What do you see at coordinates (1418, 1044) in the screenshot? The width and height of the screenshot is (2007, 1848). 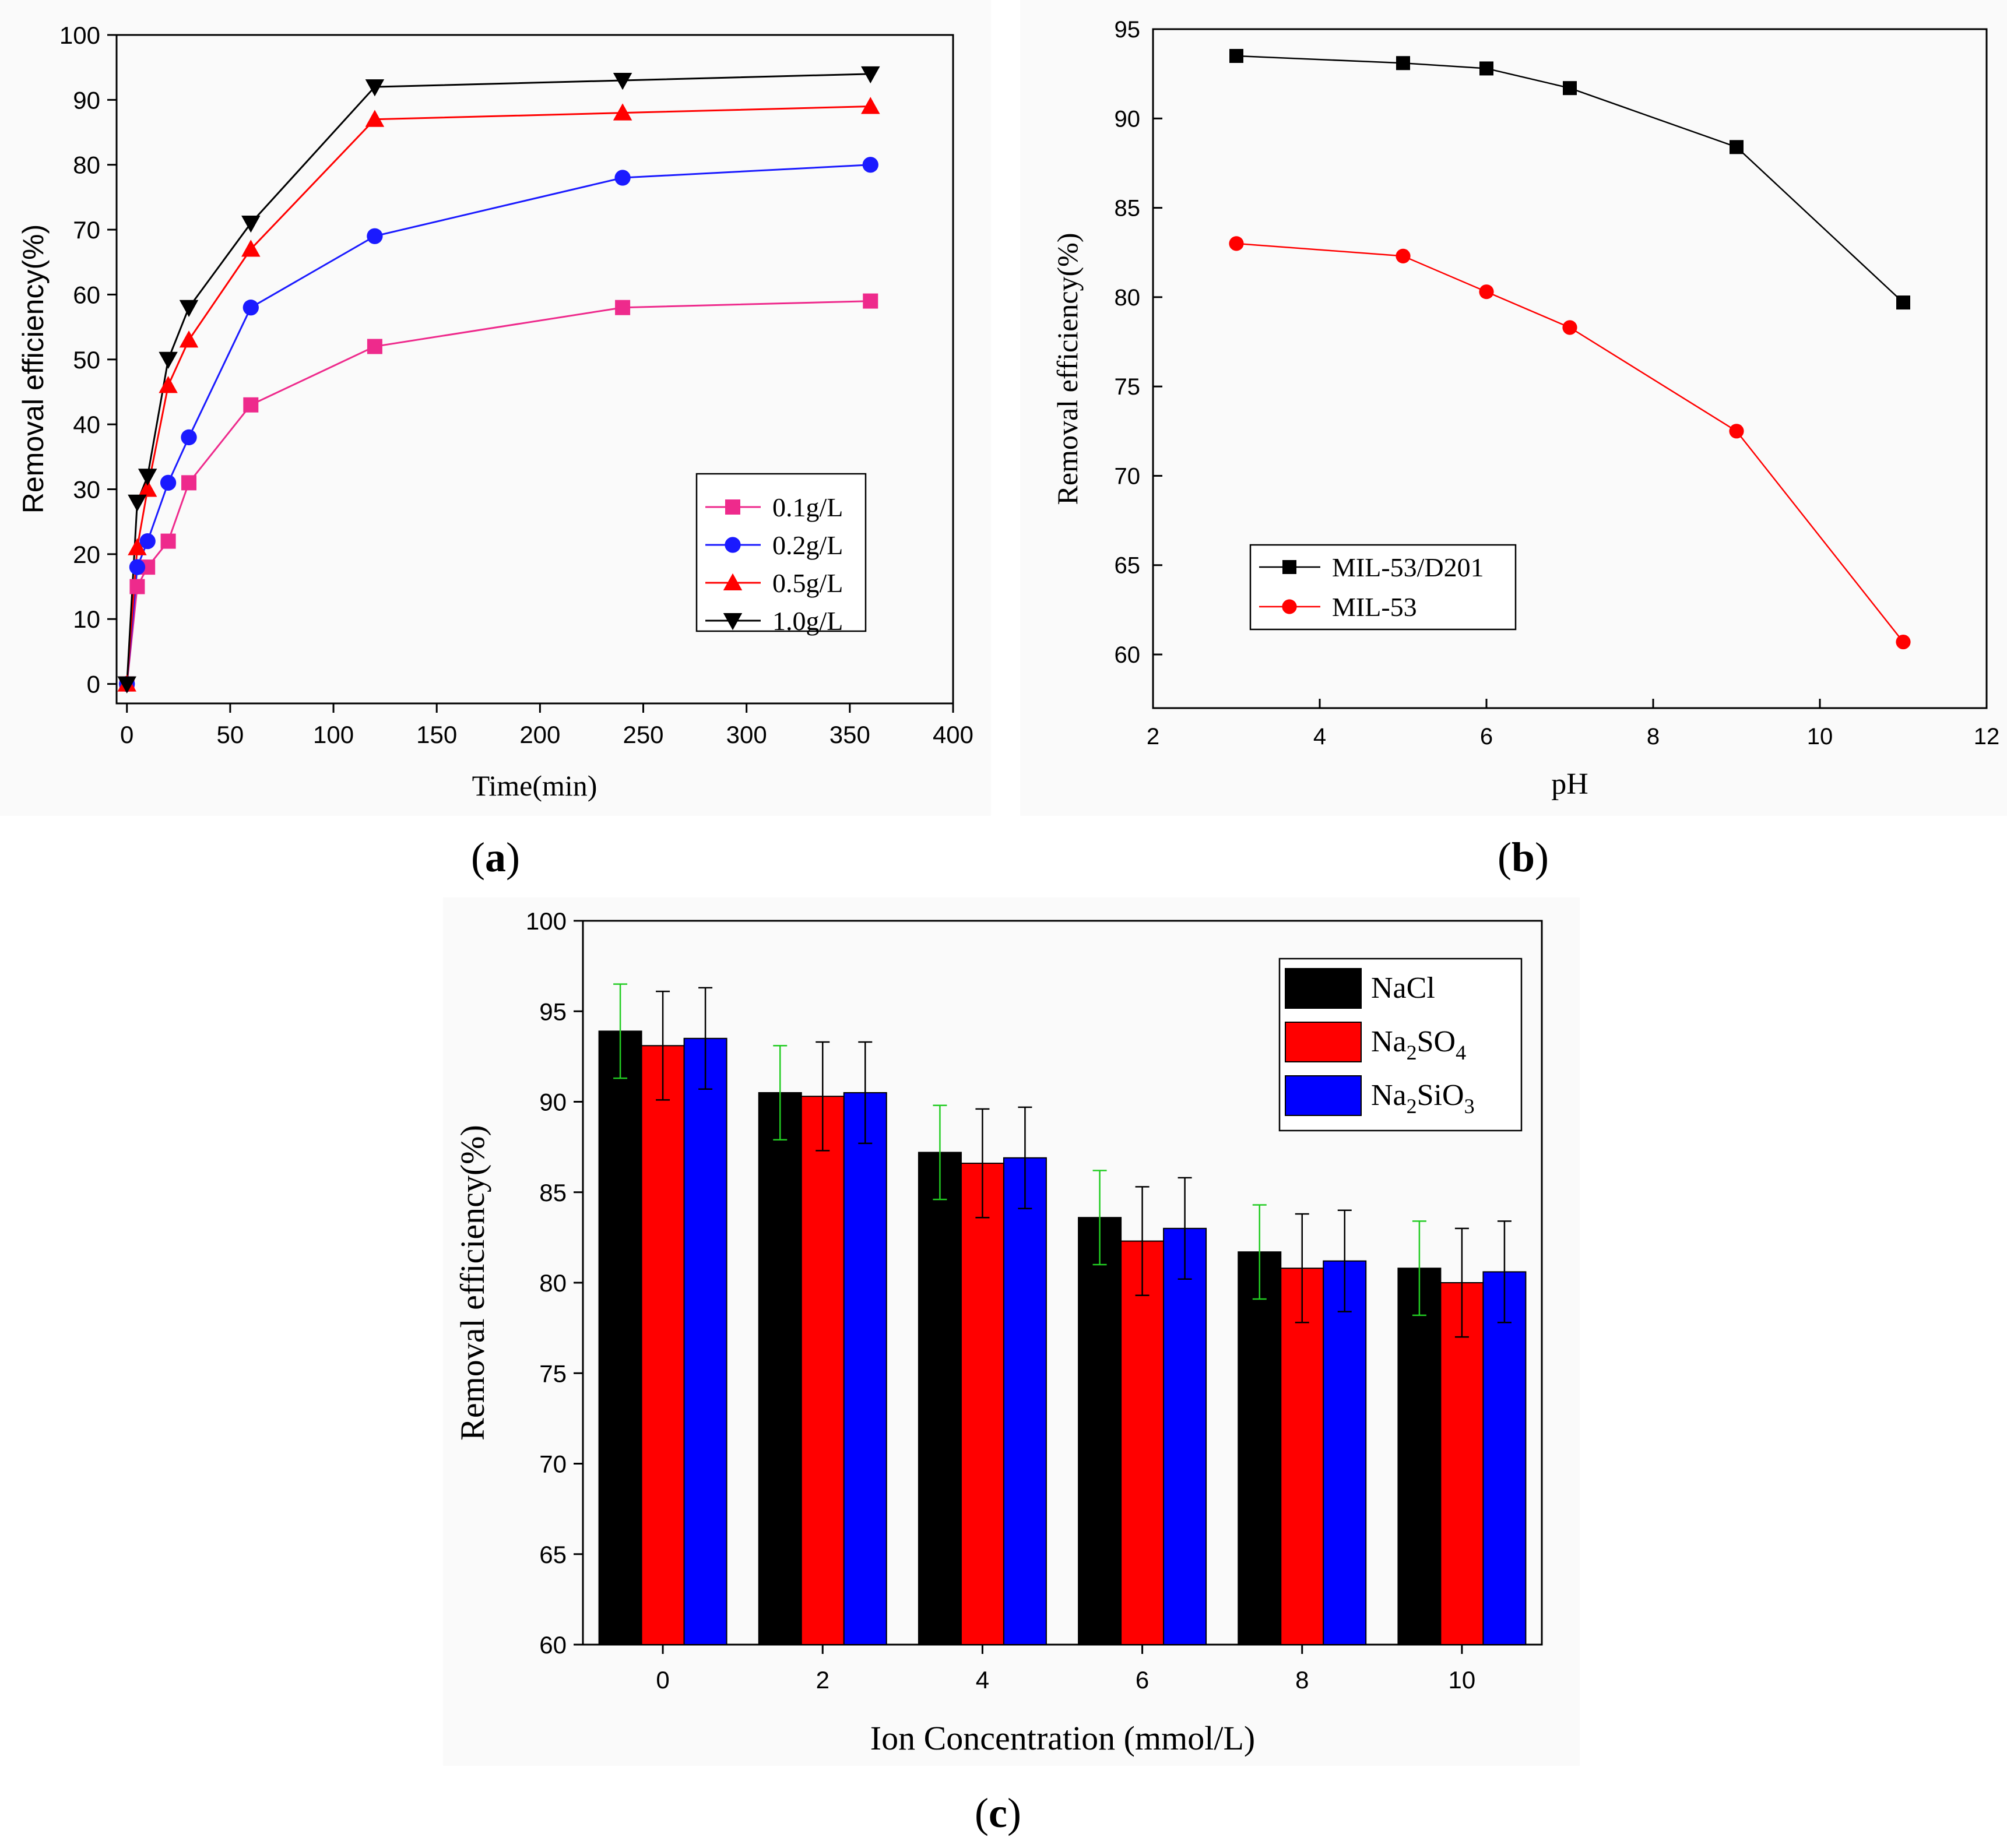 I see `chart-c-legend-label: Na2SO4` at bounding box center [1418, 1044].